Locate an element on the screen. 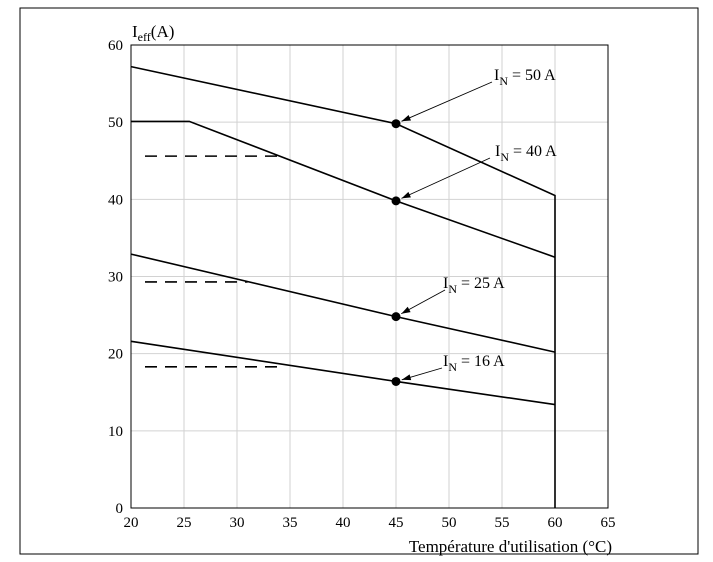 The image size is (713, 562). x-tick-label: 30 is located at coordinates (237, 523).